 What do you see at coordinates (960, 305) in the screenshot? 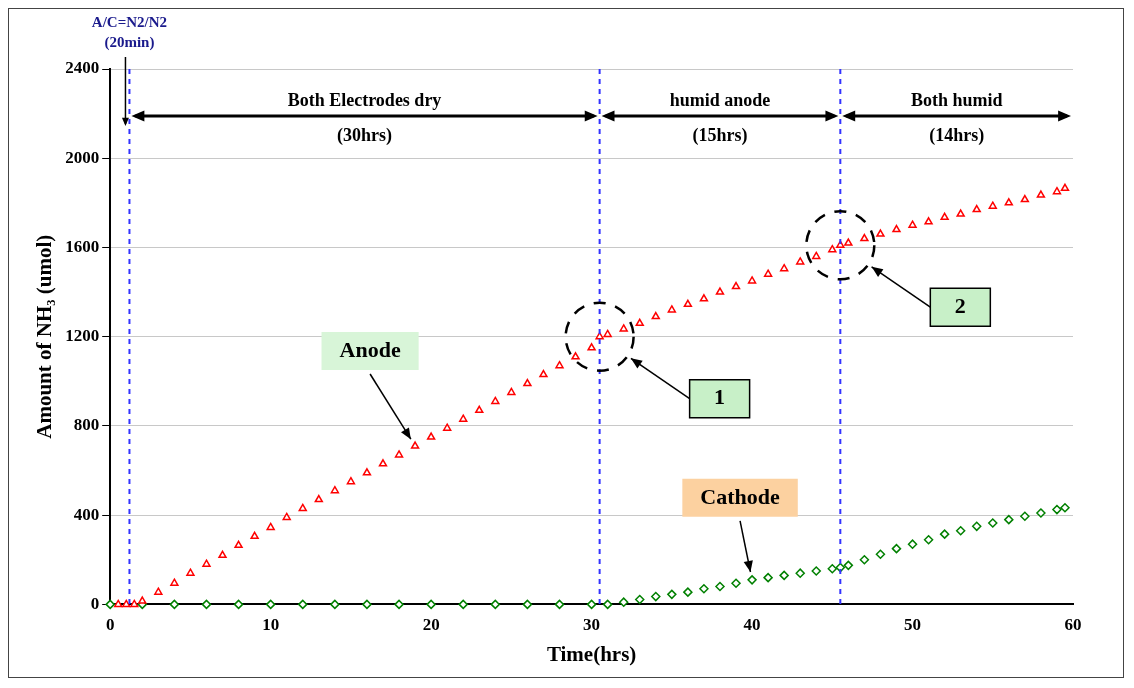
I see `annotation: 2` at bounding box center [960, 305].